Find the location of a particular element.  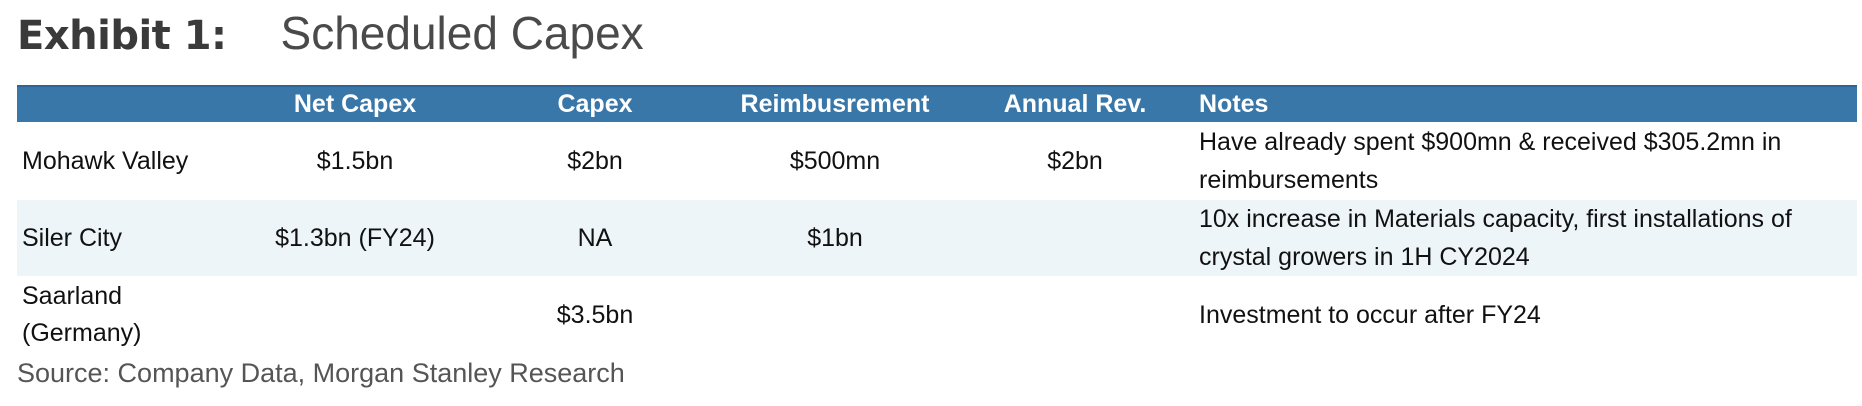

cell-site: Saarland (Germany) is located at coordinates (126, 315).